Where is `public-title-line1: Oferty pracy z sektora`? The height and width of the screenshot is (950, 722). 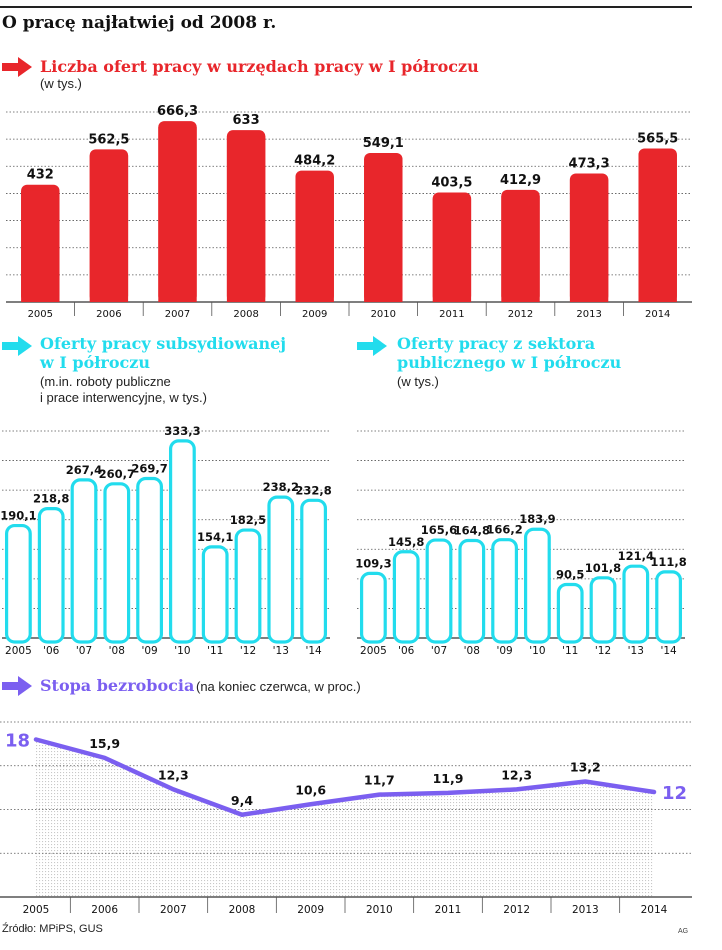
public-title-line1: Oferty pracy z sektora is located at coordinates (496, 343).